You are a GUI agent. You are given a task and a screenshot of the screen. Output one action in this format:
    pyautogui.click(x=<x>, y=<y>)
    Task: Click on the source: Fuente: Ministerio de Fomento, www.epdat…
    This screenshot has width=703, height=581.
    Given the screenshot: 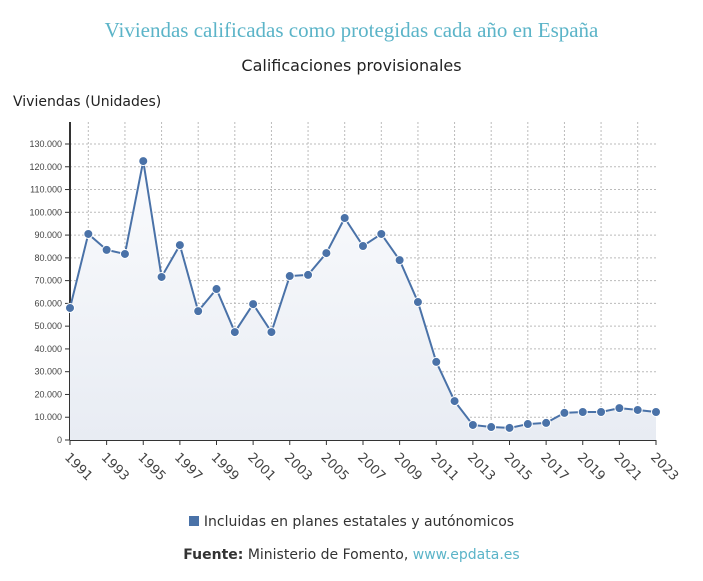 What is the action you would take?
    pyautogui.click(x=351, y=555)
    